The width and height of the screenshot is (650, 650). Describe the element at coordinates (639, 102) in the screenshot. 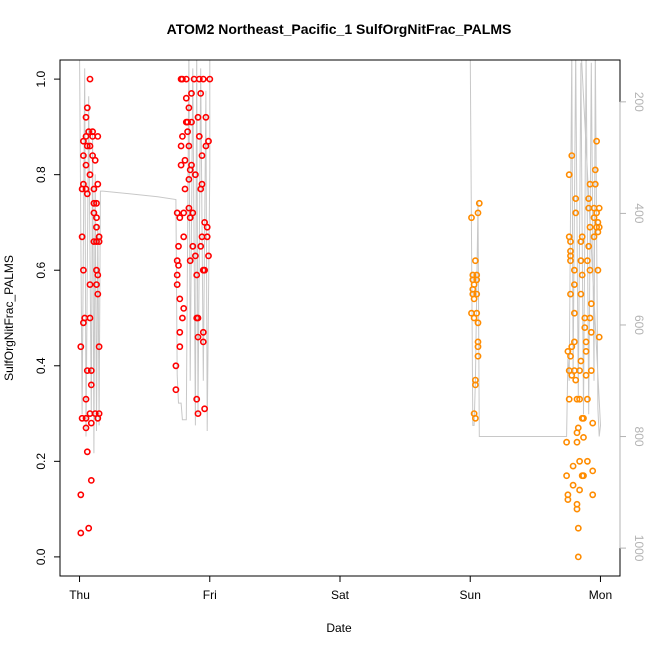

I see `right-tick-label: 200` at that location.